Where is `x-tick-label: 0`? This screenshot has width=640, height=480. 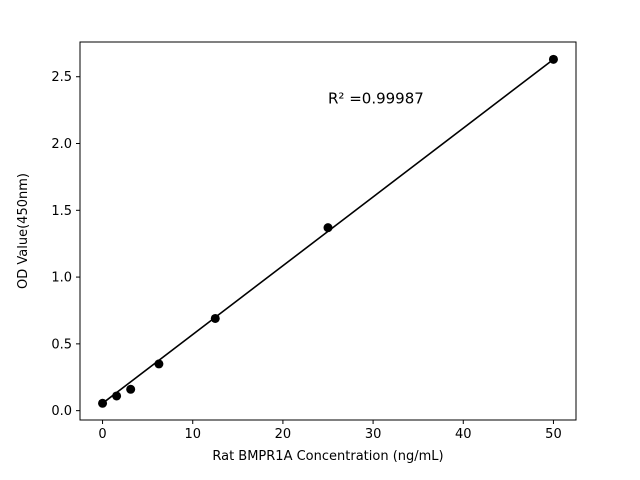
x-tick-label: 0 is located at coordinates (102, 434).